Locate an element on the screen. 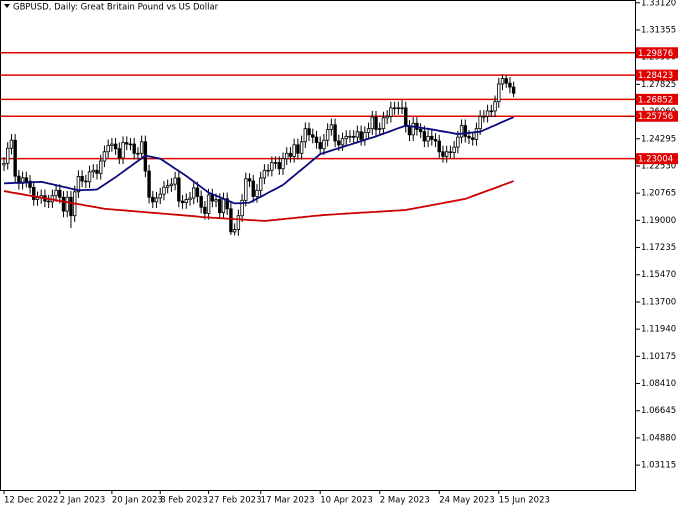 Image resolution: width=680 pixels, height=514 pixels. moving-average-line is located at coordinates (258, 160).